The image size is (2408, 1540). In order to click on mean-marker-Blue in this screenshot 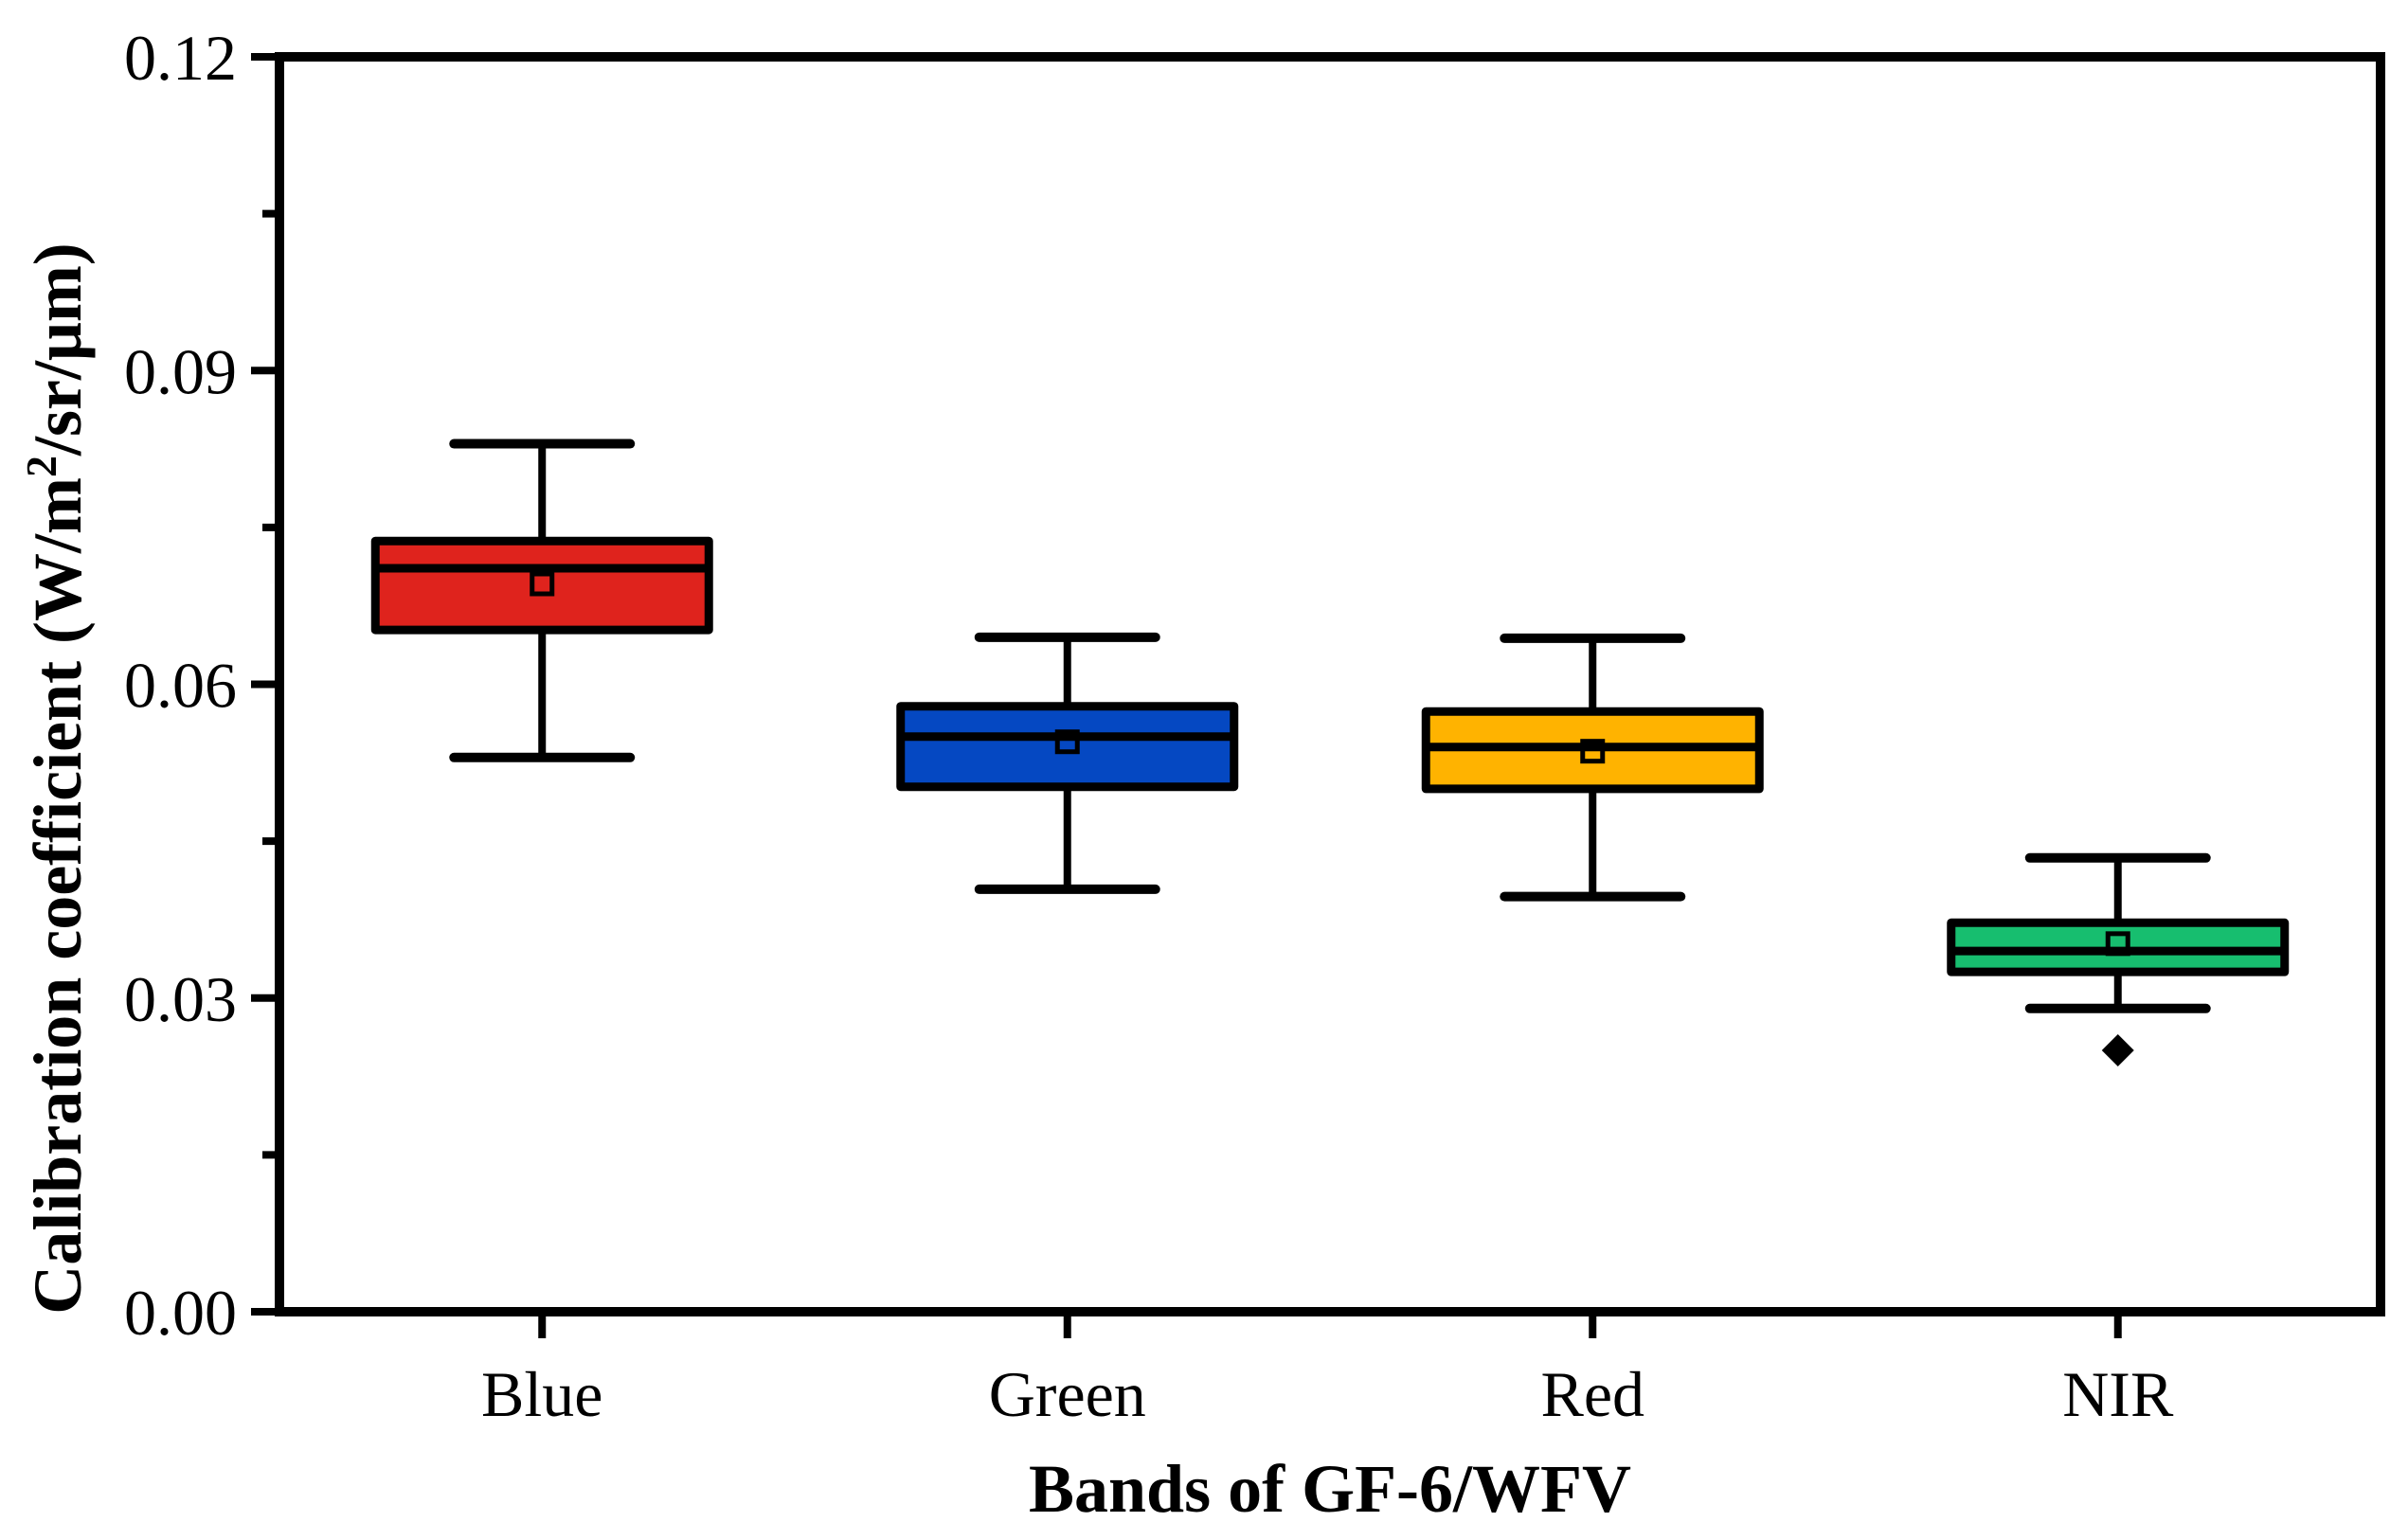, I will do `click(542, 584)`.